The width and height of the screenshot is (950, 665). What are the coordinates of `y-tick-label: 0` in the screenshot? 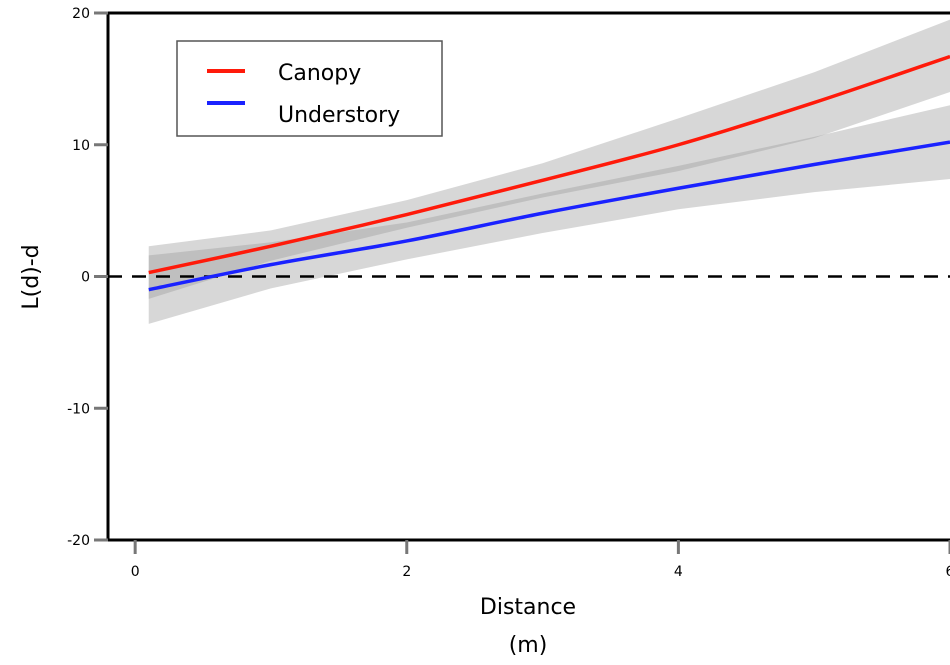 It's located at (85, 278).